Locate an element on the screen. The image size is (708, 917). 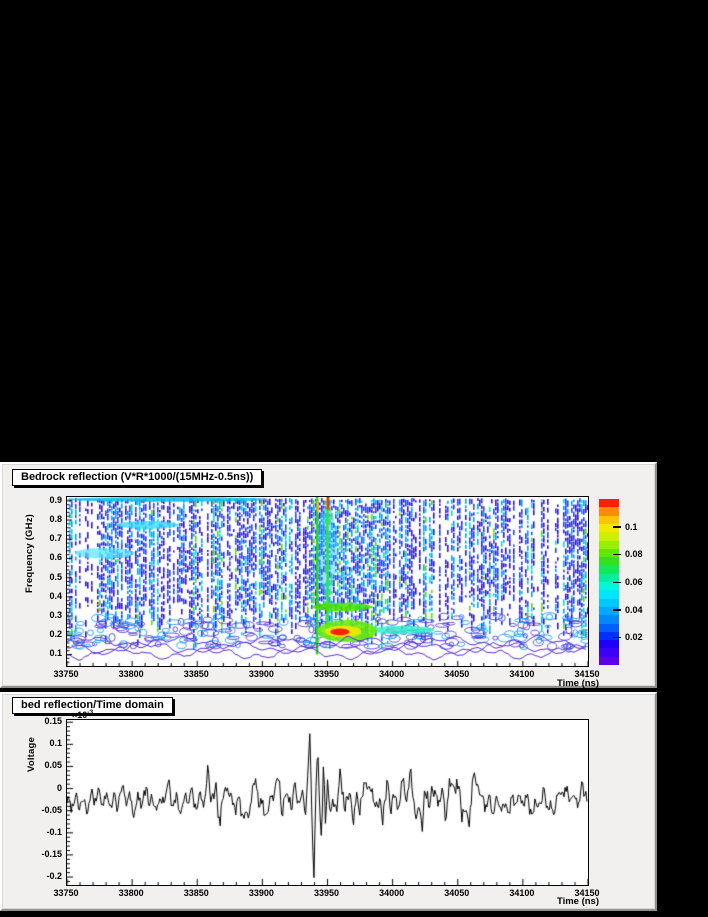
axis-tick-label: 0.9 is located at coordinates (55, 499).